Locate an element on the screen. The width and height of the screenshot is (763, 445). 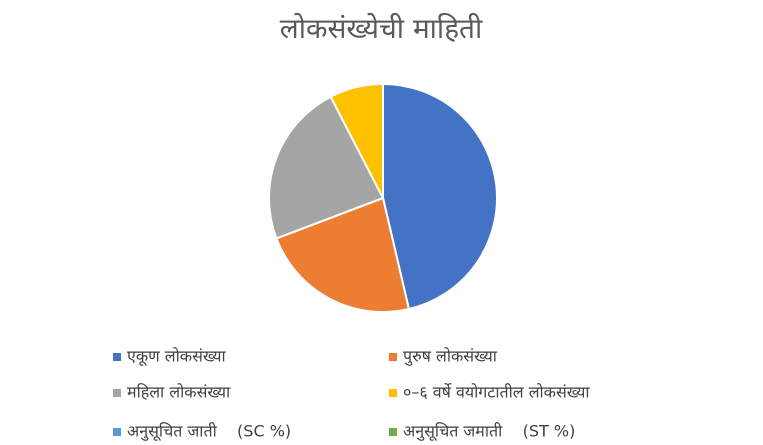
legend-label: अनुसूचित जाती (SC %) is located at coordinates (209, 432).